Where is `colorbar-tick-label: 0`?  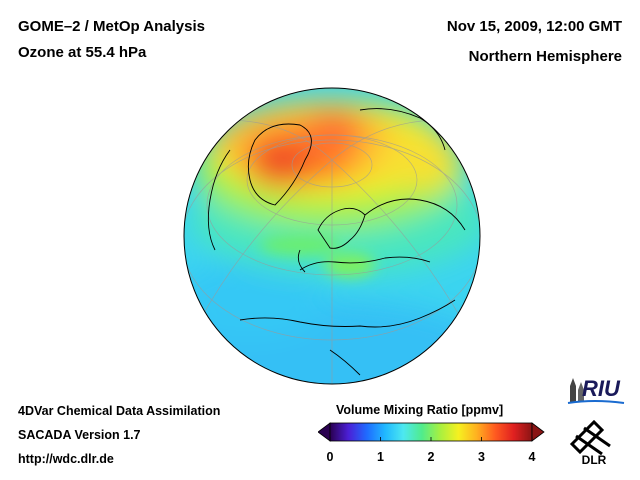
colorbar-tick-label: 0 is located at coordinates (330, 457).